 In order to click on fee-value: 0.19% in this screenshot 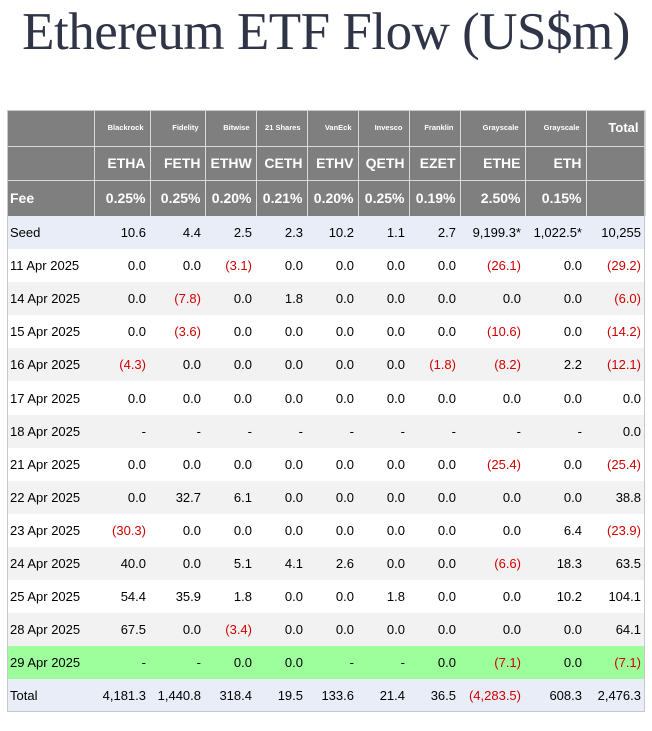, I will do `click(435, 197)`.